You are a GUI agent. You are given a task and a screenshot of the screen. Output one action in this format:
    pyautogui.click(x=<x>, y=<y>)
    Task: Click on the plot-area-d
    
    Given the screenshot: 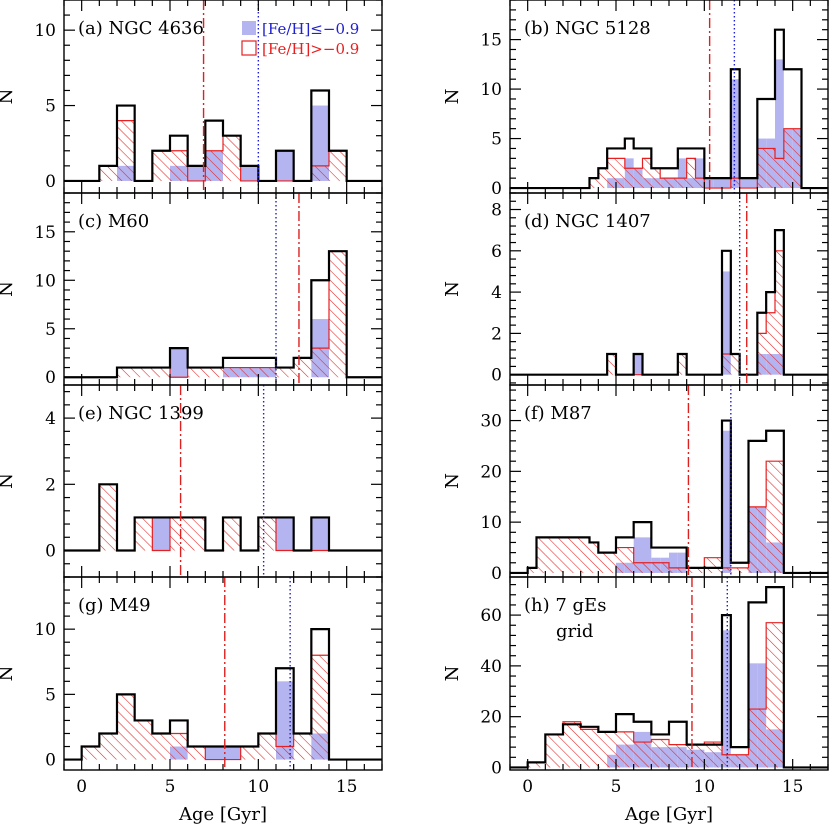 What is the action you would take?
    pyautogui.click(x=669, y=289)
    